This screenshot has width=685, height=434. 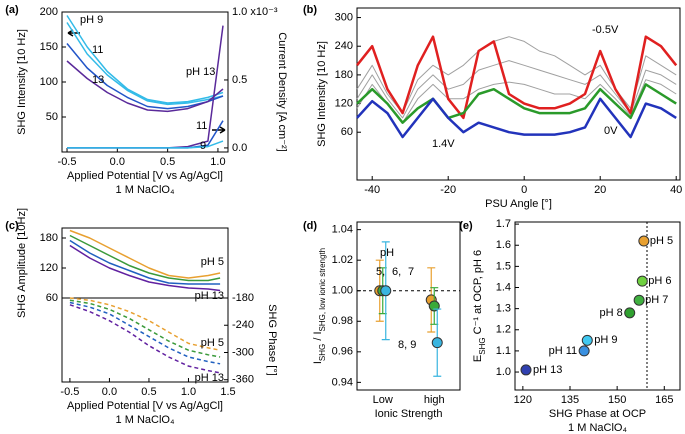 I want to click on annotation: 7, so click(x=411, y=272).